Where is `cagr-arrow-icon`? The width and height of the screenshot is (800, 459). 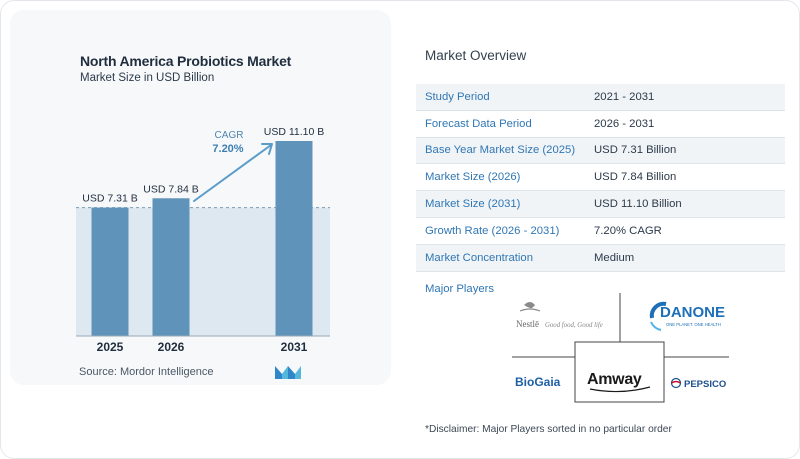
cagr-arrow-icon is located at coordinates (233, 172).